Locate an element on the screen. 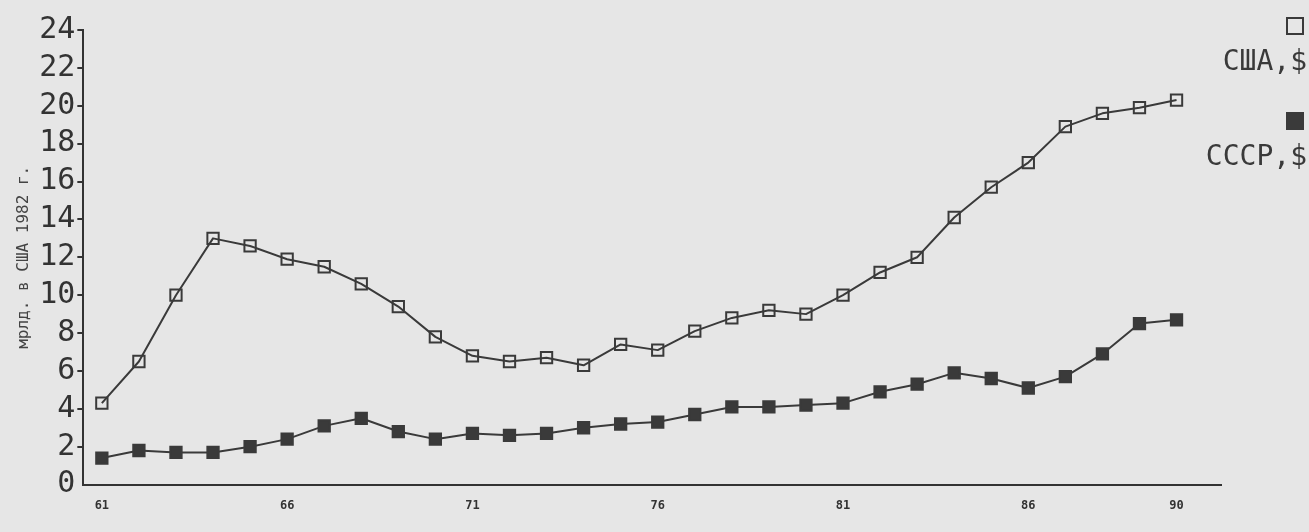 The width and height of the screenshot is (1309, 532). y-tick-label: 16 is located at coordinates (57, 179).